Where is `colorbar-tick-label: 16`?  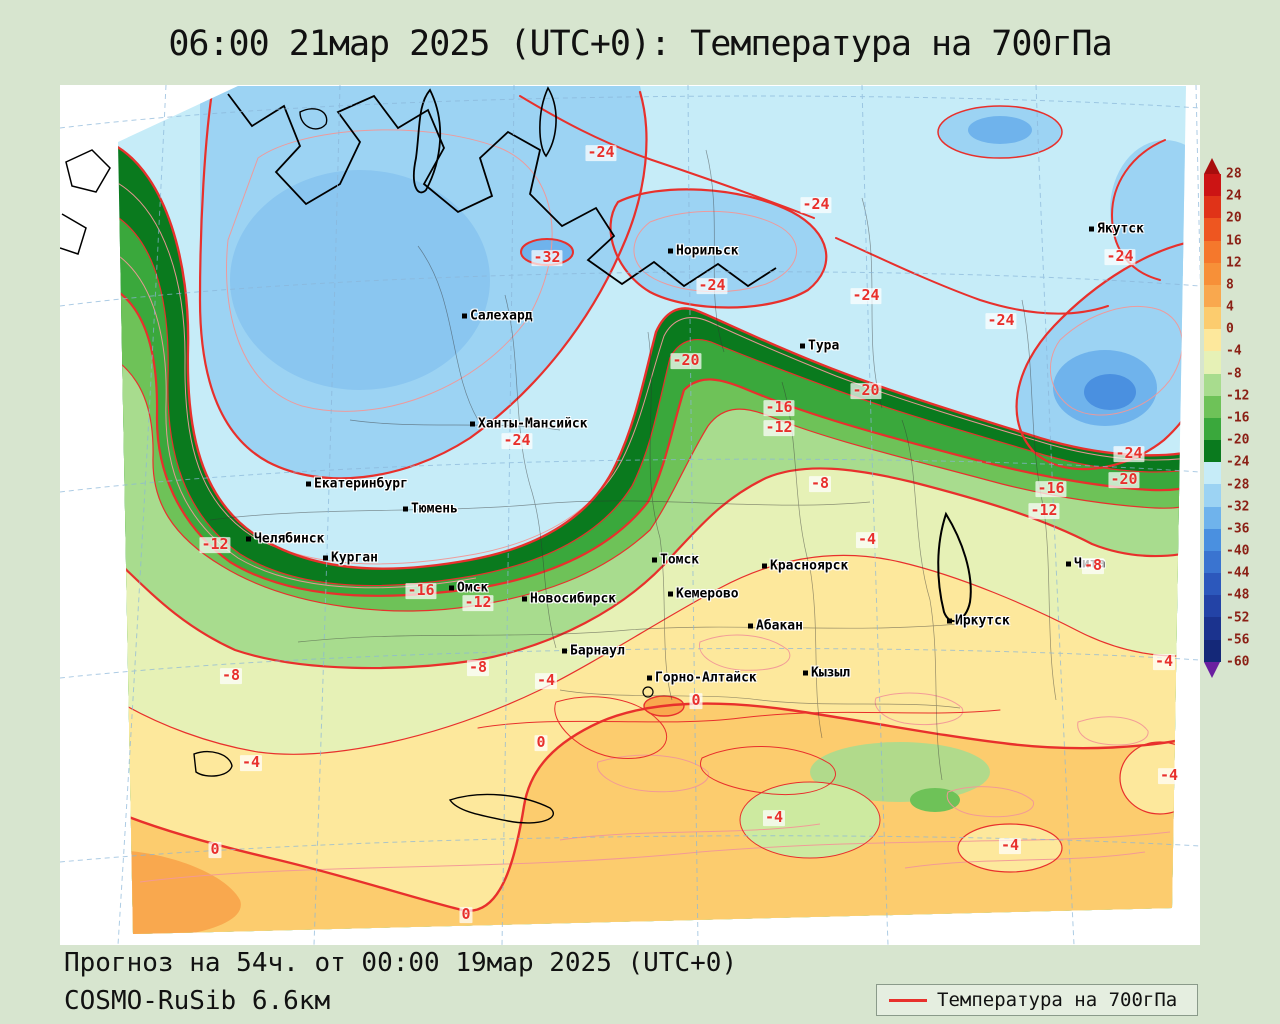
colorbar-tick-label: 16 is located at coordinates (1234, 241).